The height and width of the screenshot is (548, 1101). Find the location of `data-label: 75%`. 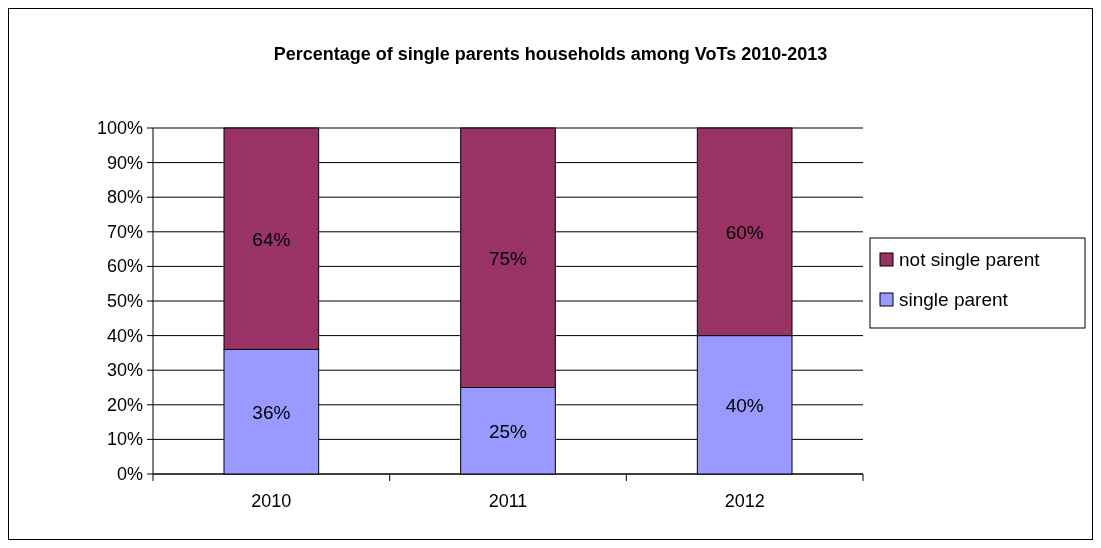

data-label: 75% is located at coordinates (508, 258).